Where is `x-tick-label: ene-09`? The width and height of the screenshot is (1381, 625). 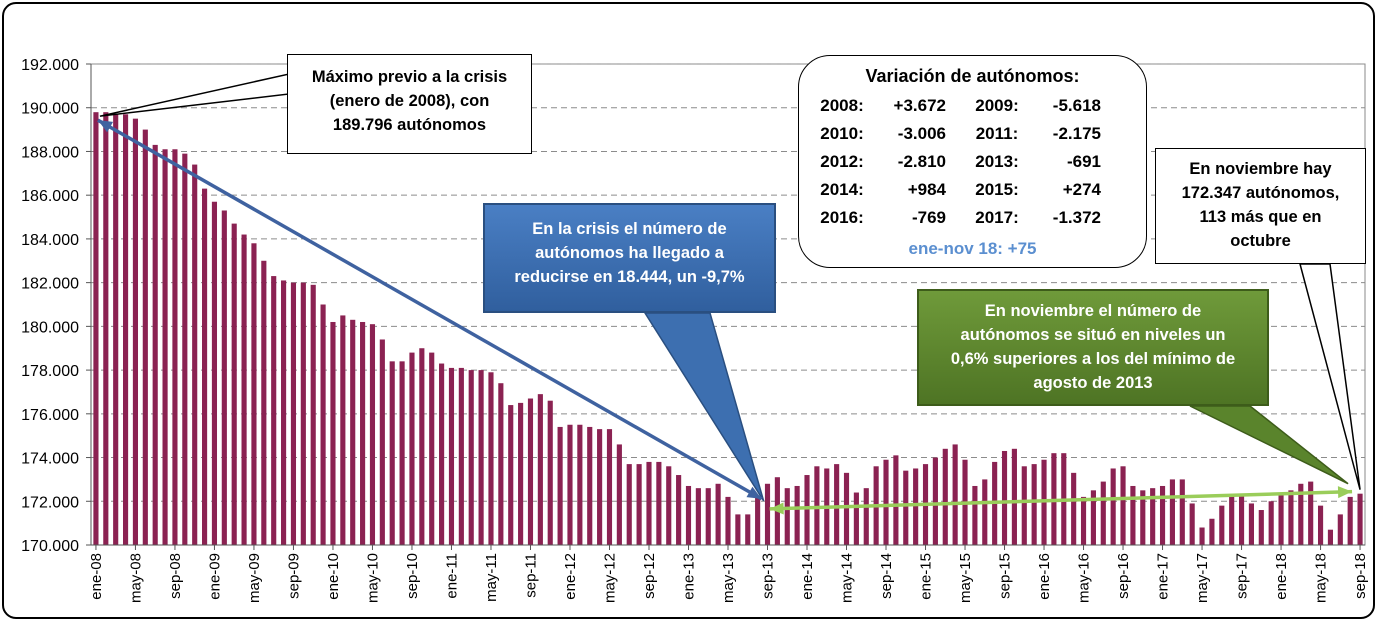 x-tick-label: ene-09 is located at coordinates (214, 576).